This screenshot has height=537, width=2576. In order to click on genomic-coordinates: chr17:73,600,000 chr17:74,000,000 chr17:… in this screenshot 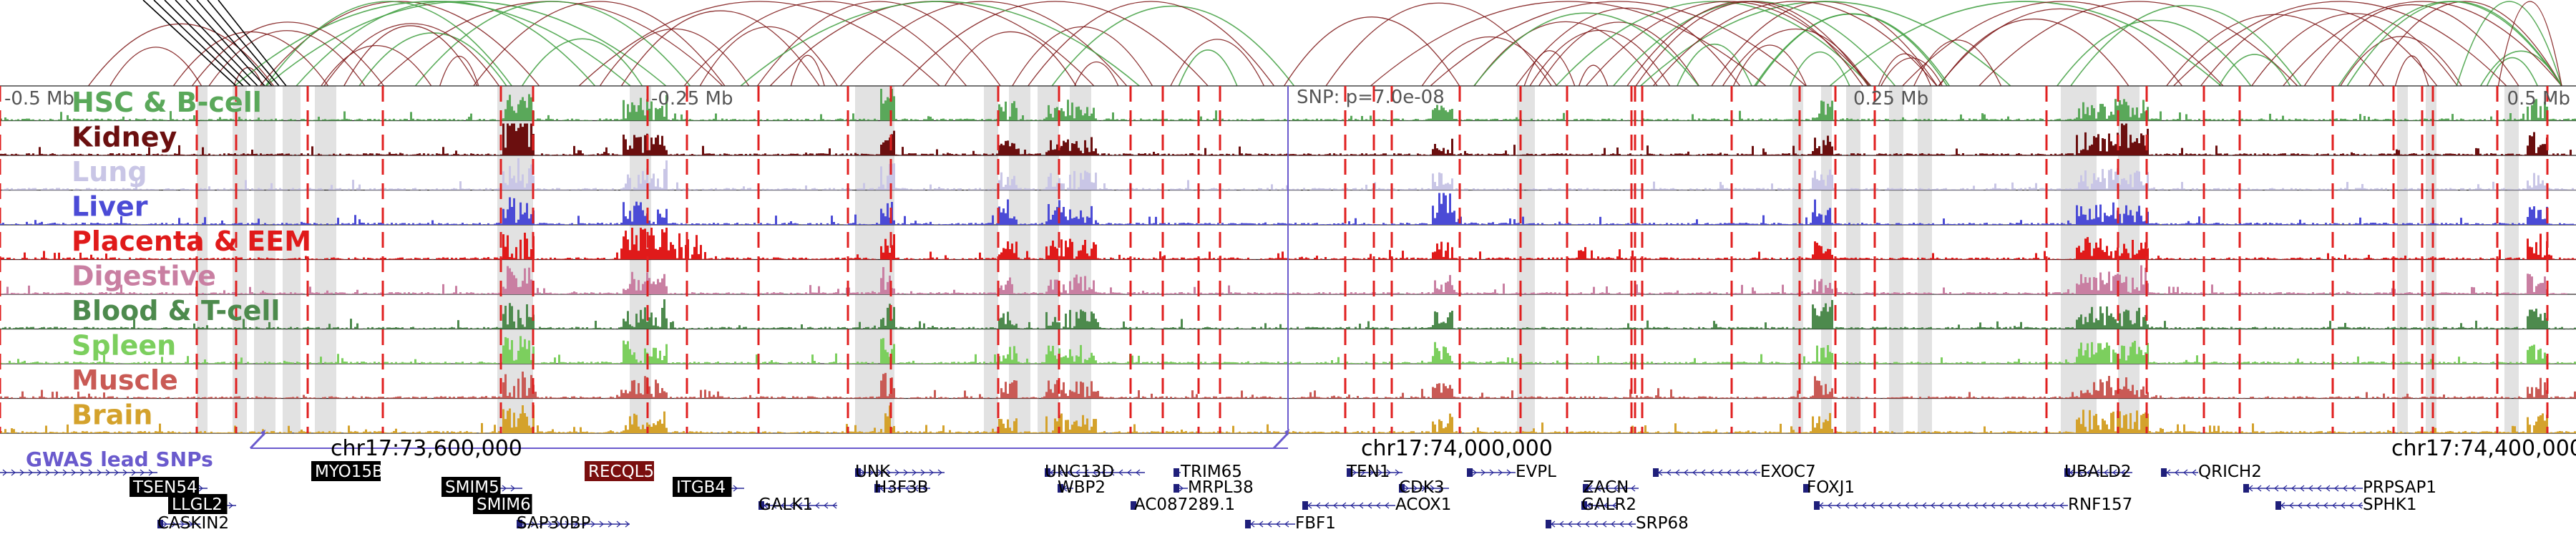, I will do `click(1453, 448)`.